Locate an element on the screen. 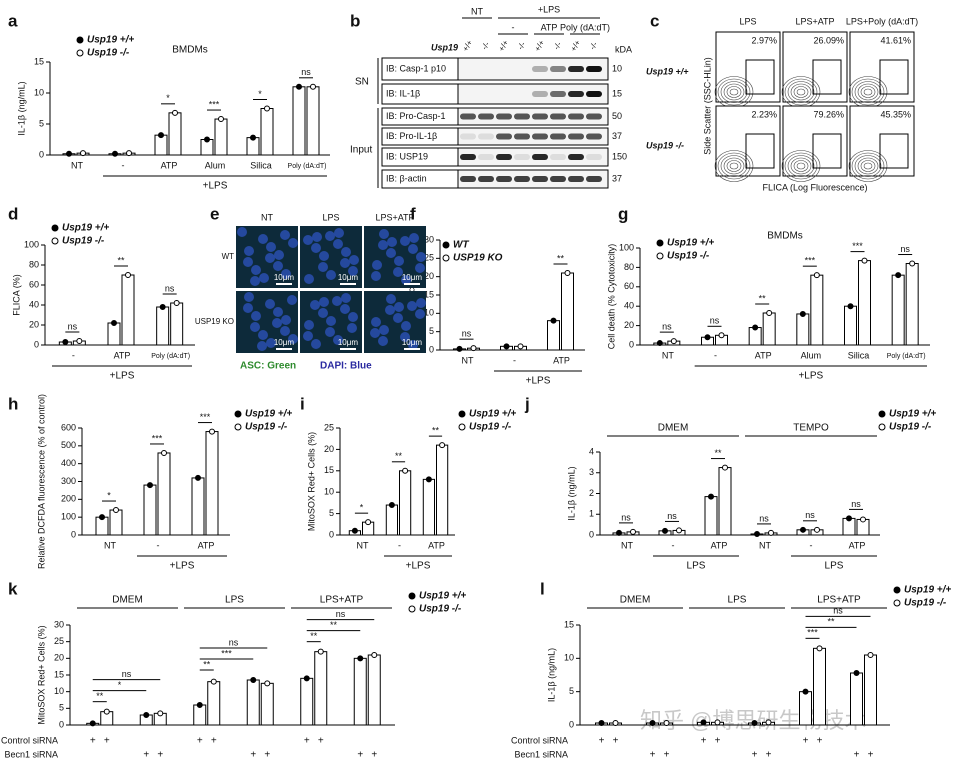  group-label: +LPS is located at coordinates (418, 566).